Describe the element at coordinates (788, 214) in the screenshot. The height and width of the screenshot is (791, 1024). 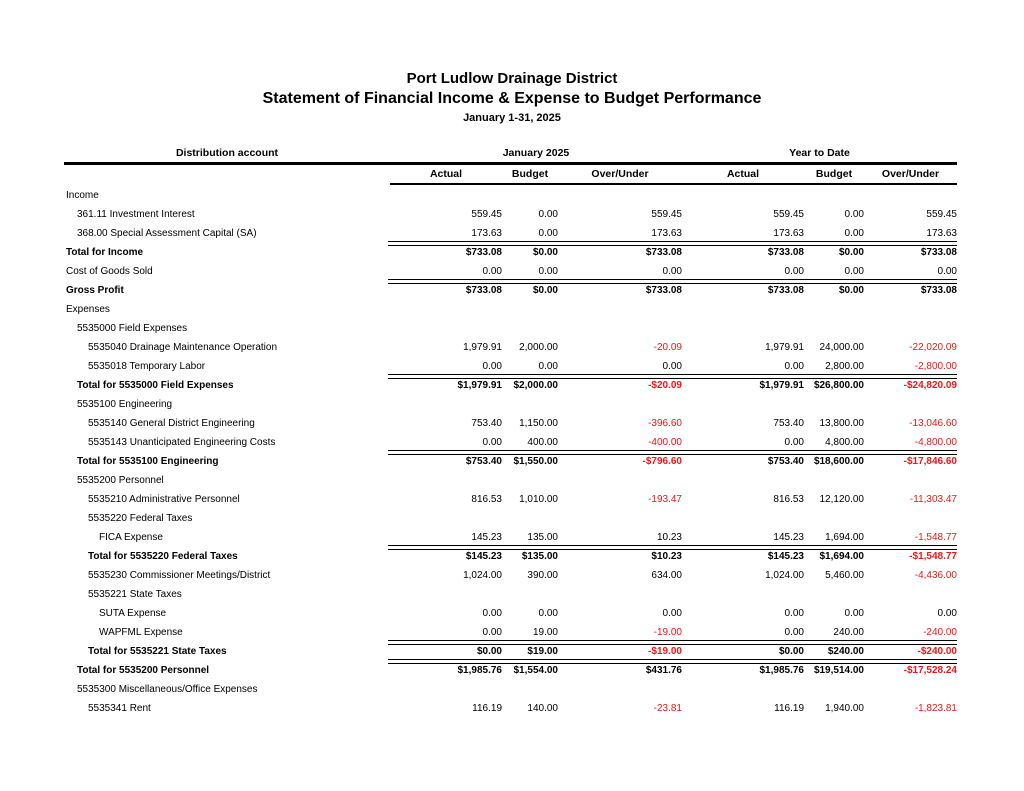
I see `ytd-actual-value: 559.45` at that location.